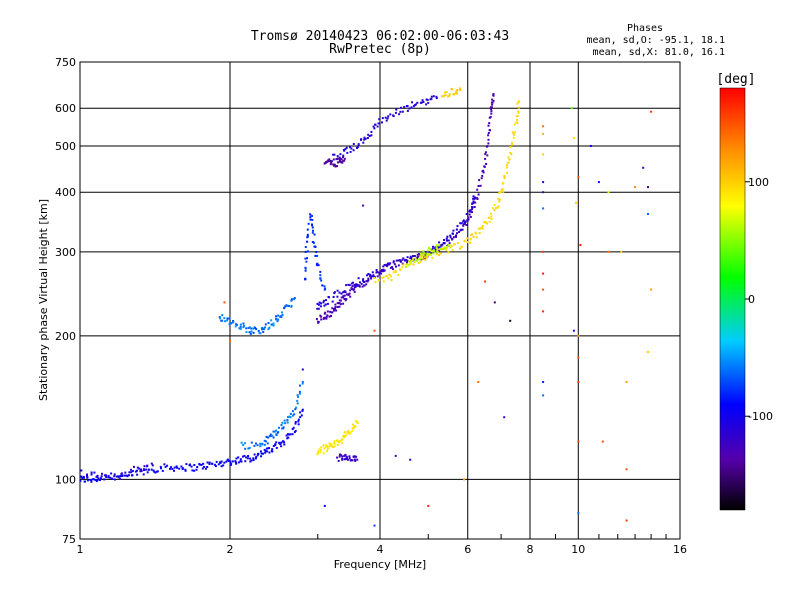  What do you see at coordinates (578, 549) in the screenshot?
I see `x-tick-label: 10` at bounding box center [578, 549].